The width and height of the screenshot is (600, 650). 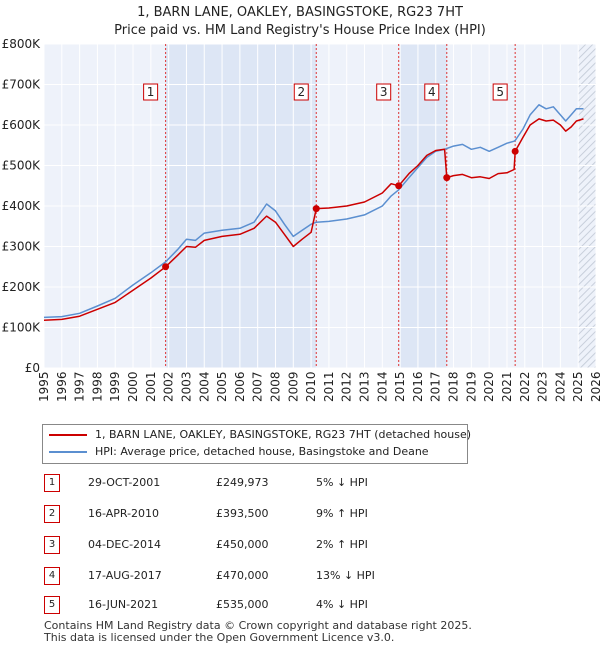 I want to click on x-tick-label: 2005, so click(x=222, y=386).